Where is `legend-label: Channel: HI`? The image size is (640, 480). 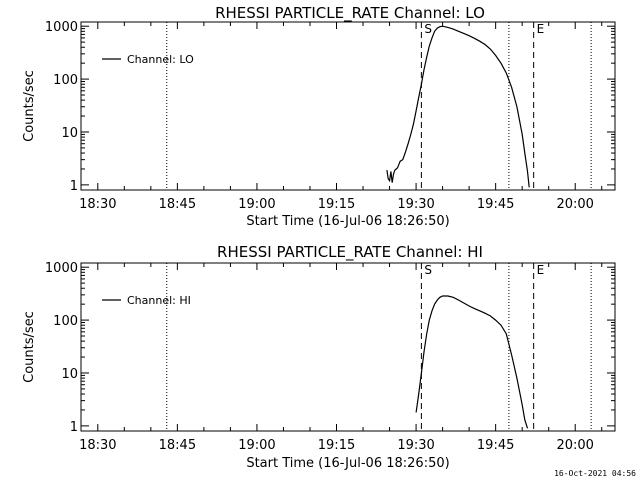
legend-label: Channel: HI is located at coordinates (159, 300).